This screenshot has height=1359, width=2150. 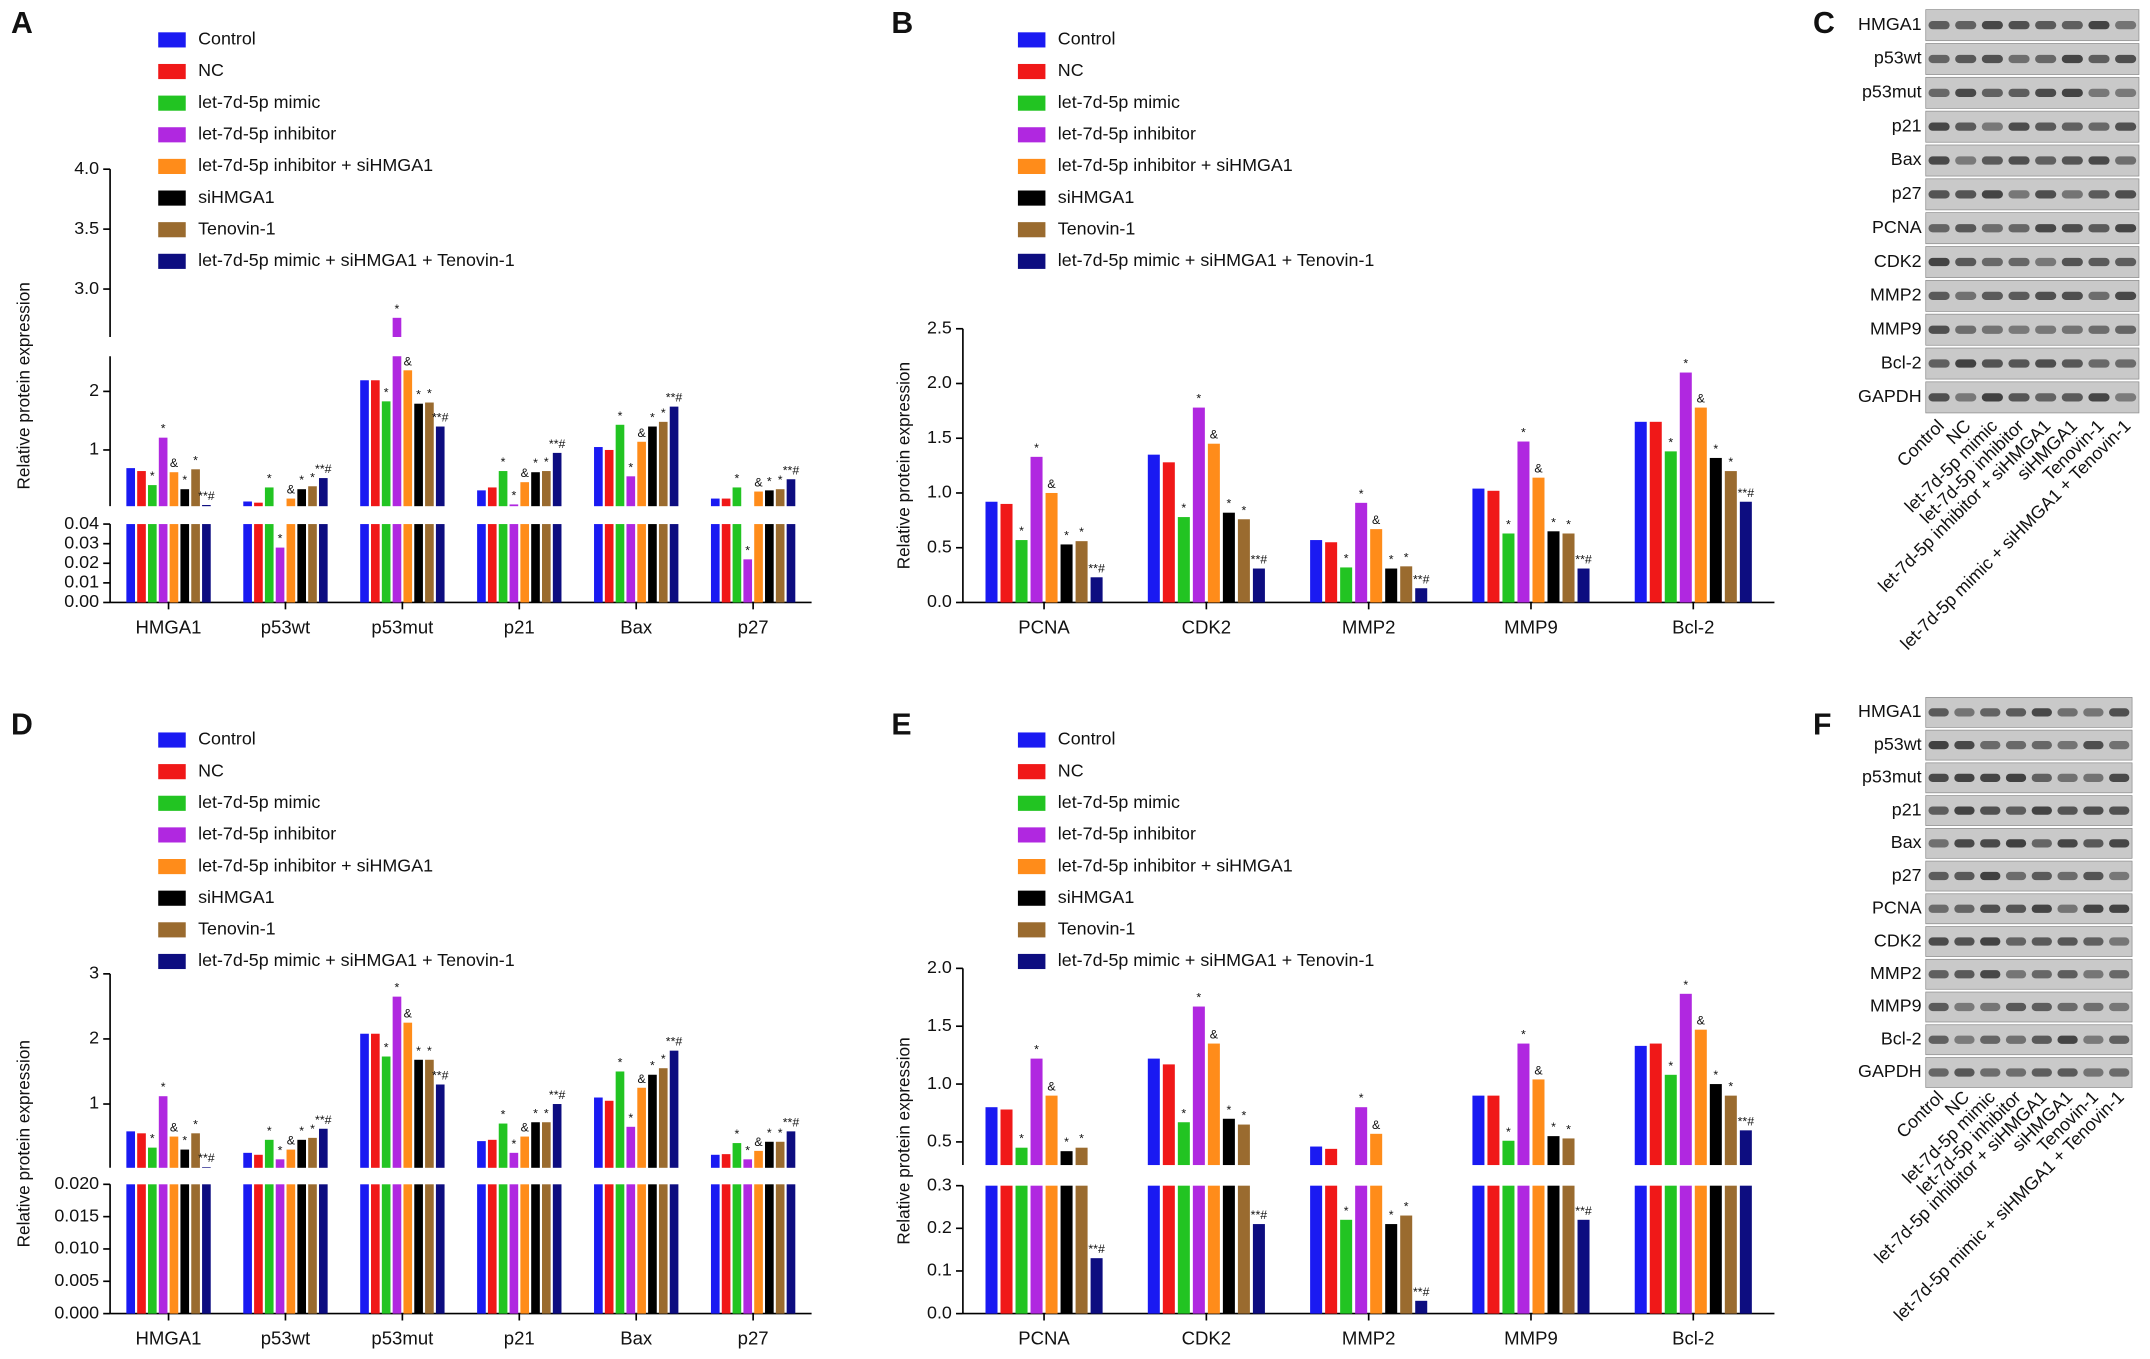 I want to click on legend-label: siHMGA1, so click(x=236, y=897).